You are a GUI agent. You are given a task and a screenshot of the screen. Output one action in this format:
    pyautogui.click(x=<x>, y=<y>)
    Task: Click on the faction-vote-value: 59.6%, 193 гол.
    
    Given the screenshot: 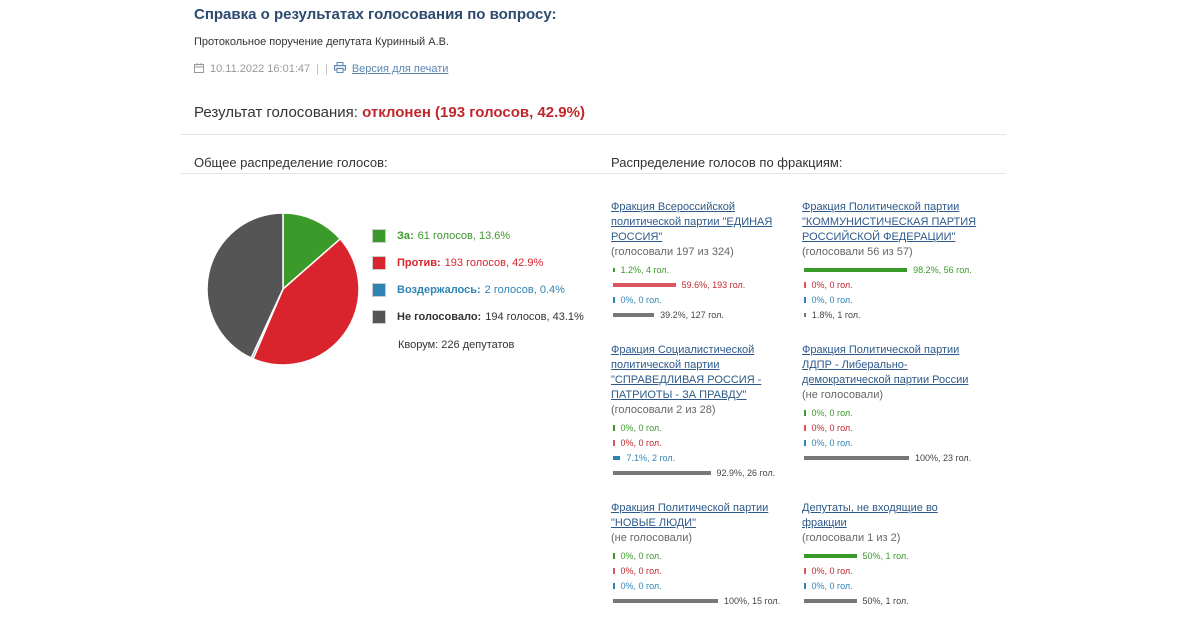 What is the action you would take?
    pyautogui.click(x=713, y=284)
    